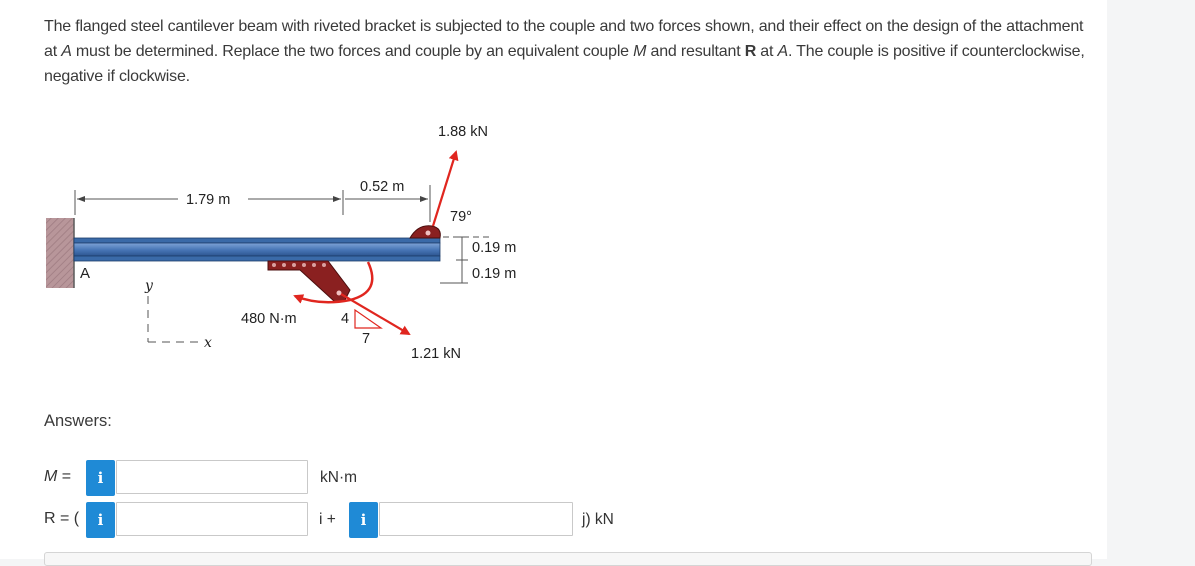  Describe the element at coordinates (208, 343) in the screenshot. I see `x-axis-label: x` at that location.